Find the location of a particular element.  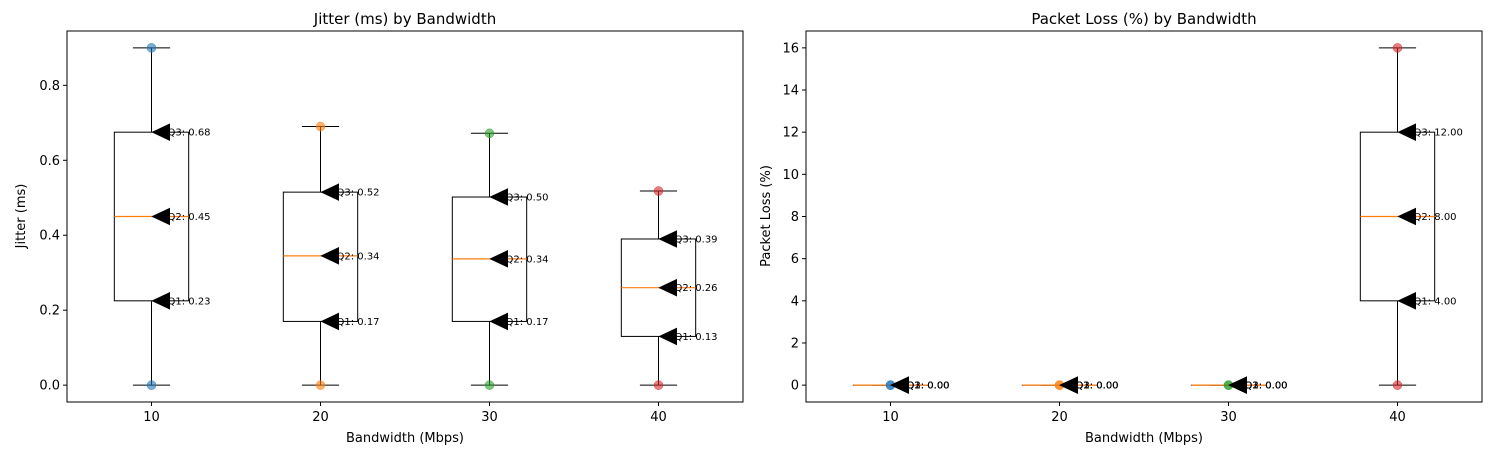

jitter-y-tick-label: 0.4 is located at coordinates (49, 236).